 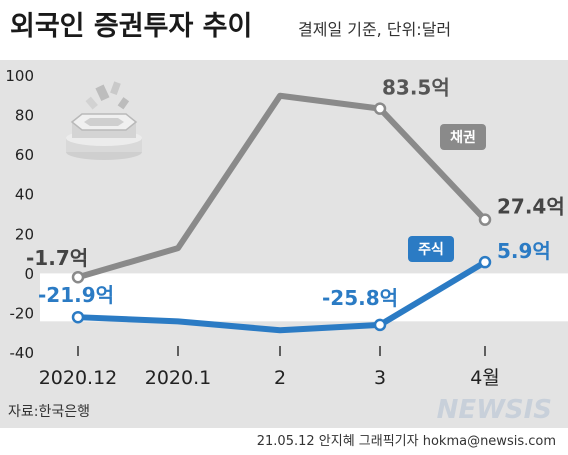 I want to click on coin-stack-icon, so click(x=104, y=120).